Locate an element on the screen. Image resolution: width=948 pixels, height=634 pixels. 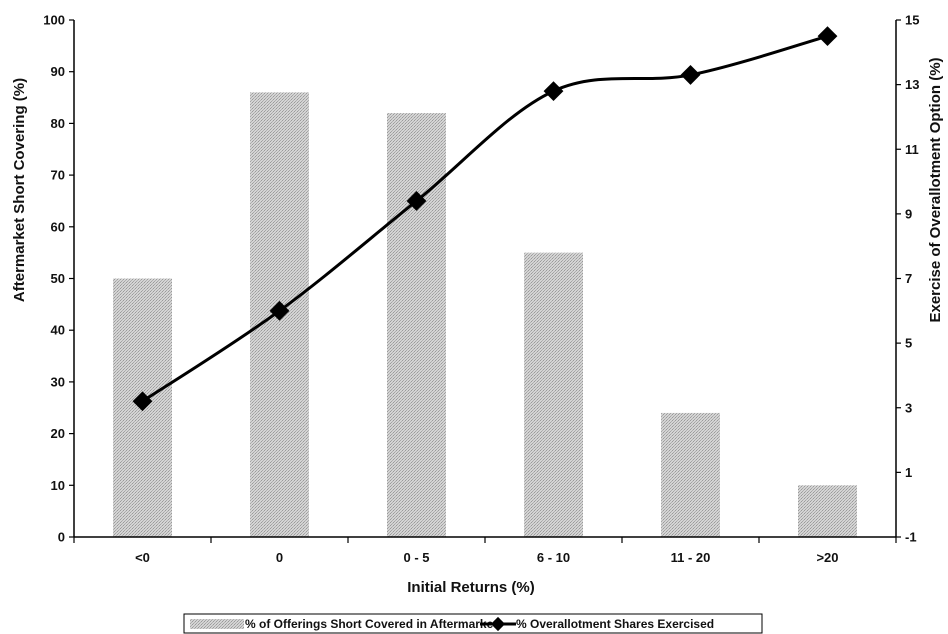
y-tick-label: 50 is located at coordinates (58, 278).